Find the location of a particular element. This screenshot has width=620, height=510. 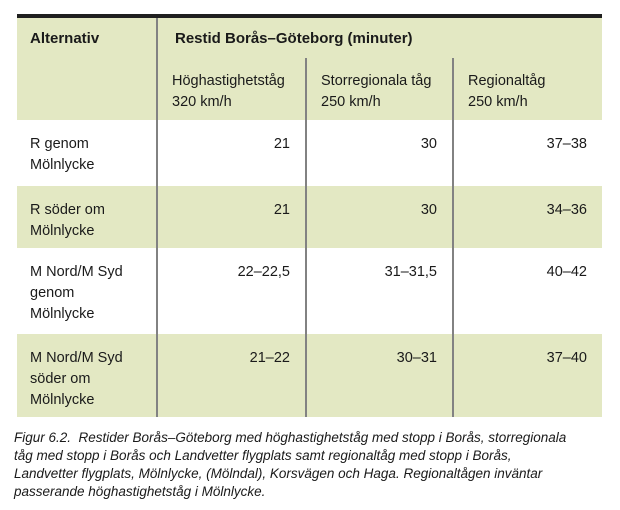

col-header-regionaltag: Regionaltåg 250 km/h is located at coordinates (527, 89).